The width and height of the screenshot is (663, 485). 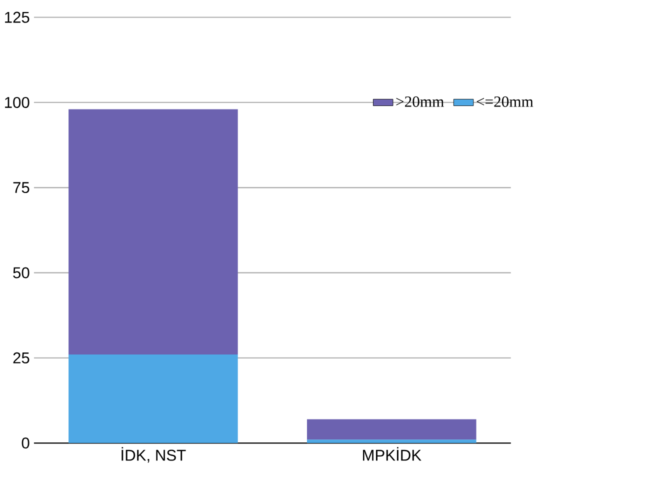 I want to click on y-tick-label: 0, so click(x=26, y=443).